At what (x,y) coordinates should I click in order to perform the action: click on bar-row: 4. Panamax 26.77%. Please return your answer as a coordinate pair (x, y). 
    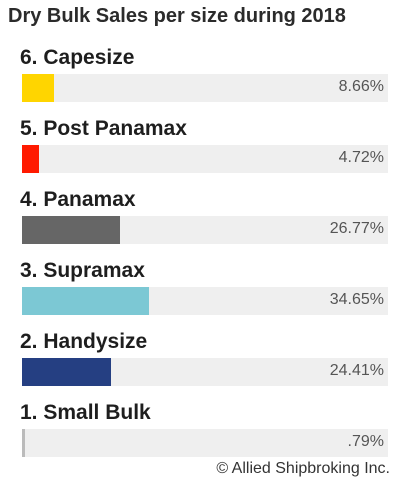
    Looking at the image, I should click on (200, 223).